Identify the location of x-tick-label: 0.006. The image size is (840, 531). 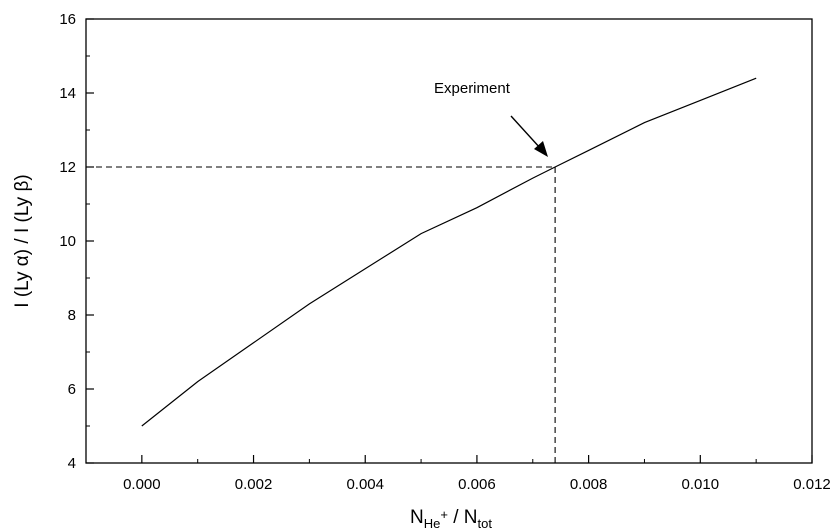
(477, 484).